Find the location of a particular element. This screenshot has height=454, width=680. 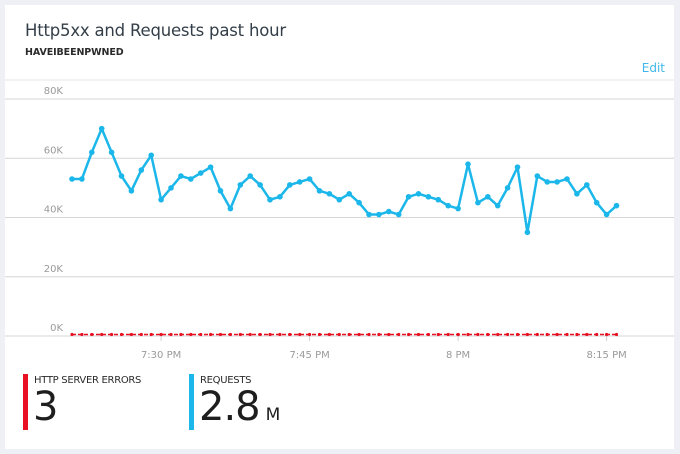

y-tick-label: 80K is located at coordinates (54, 91).